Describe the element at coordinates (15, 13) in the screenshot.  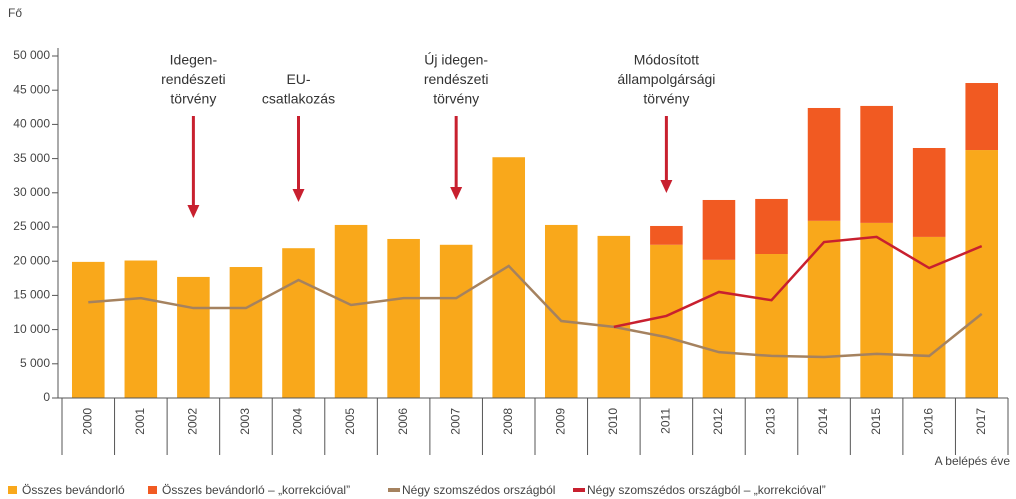
I see `y-unit: Fő` at that location.